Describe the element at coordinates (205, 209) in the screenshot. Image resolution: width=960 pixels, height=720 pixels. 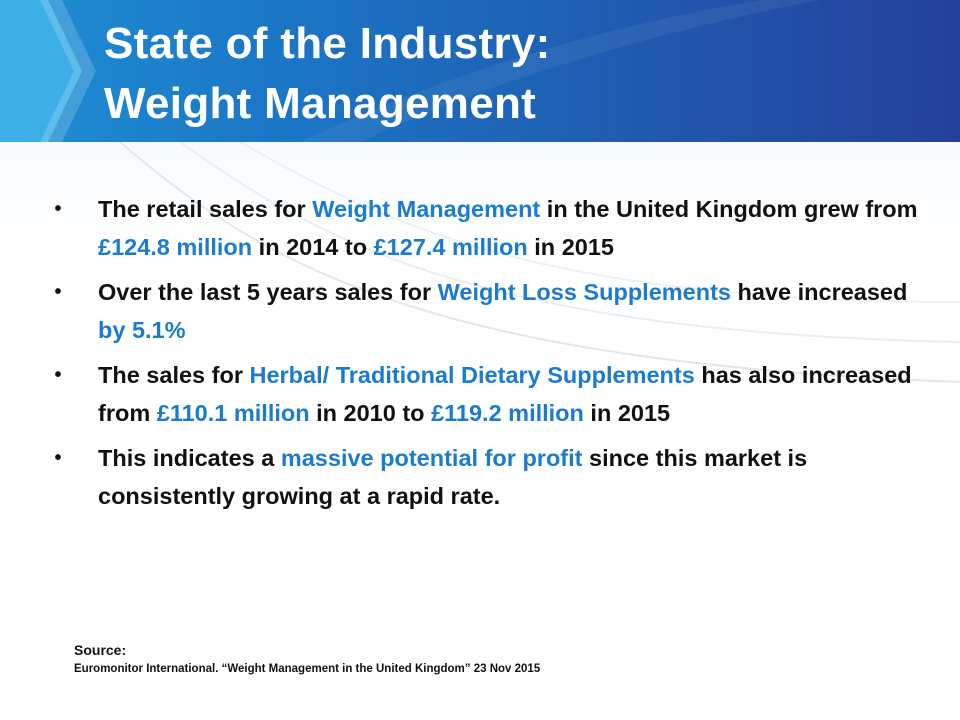
I see `bullet-text: The retail sales for` at that location.